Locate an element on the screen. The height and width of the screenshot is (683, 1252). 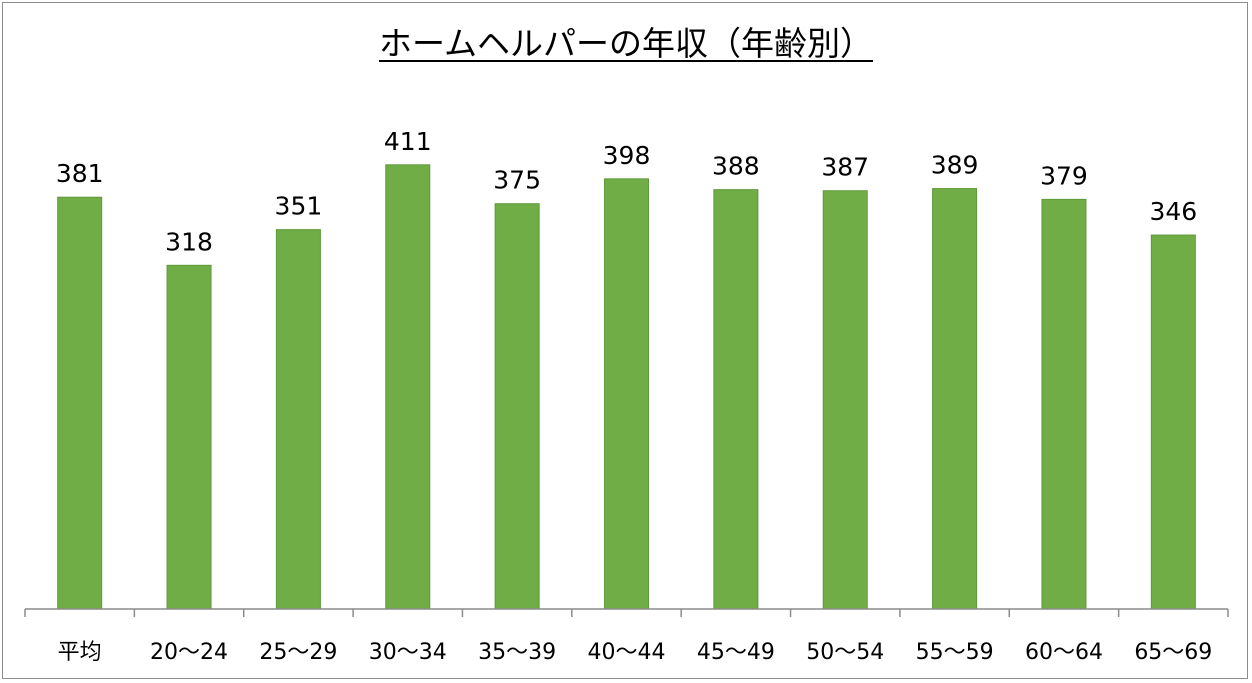
x-tick-label-4: 35〜39 is located at coordinates (517, 652).